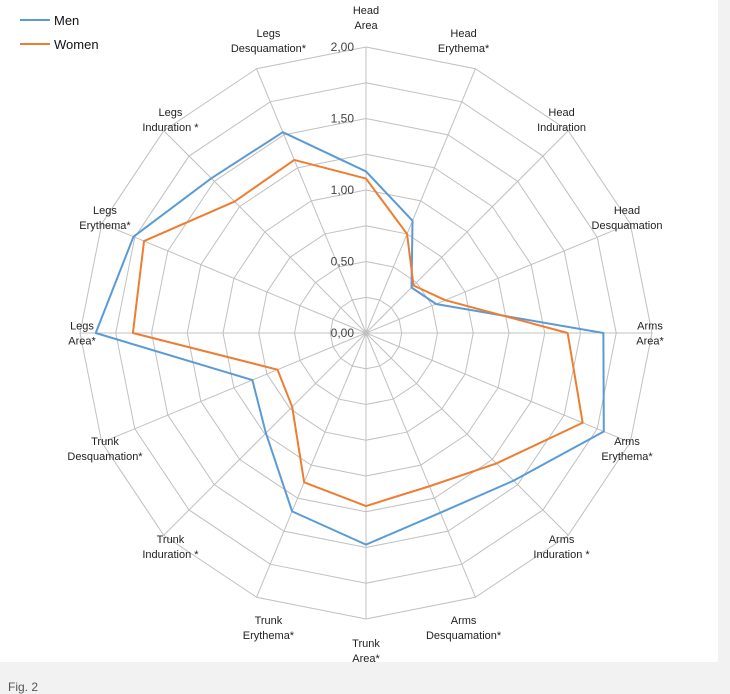 The image size is (730, 694). I want to click on tick-label: 0,50, so click(343, 262).